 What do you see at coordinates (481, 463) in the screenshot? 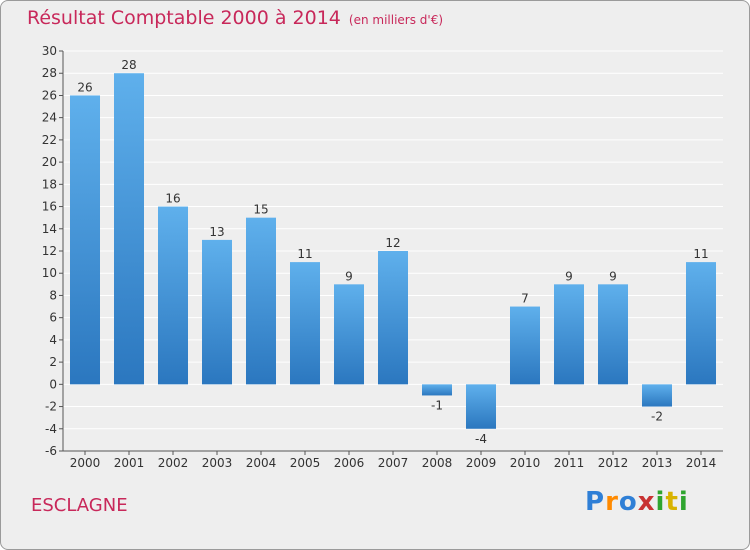
I see `x-tick-label: 2009` at bounding box center [481, 463].